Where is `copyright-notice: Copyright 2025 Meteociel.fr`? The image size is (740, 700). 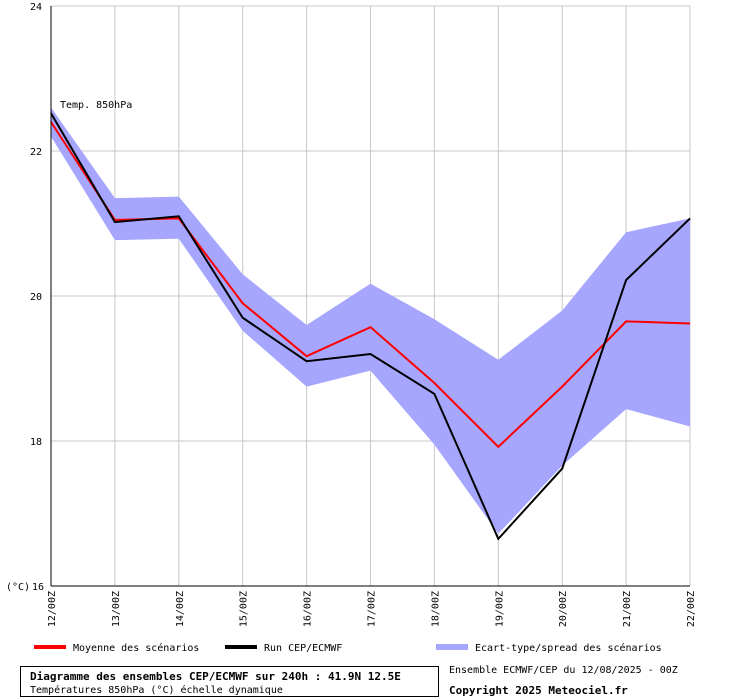
copyright-notice: Copyright 2025 Meteociel.fr is located at coordinates (538, 690).